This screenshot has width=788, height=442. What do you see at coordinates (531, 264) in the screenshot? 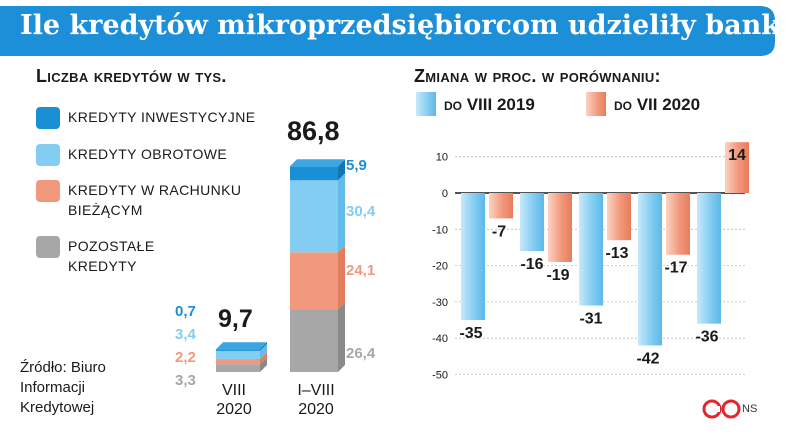
I see `change-value-label-0-1: -16` at bounding box center [531, 264].